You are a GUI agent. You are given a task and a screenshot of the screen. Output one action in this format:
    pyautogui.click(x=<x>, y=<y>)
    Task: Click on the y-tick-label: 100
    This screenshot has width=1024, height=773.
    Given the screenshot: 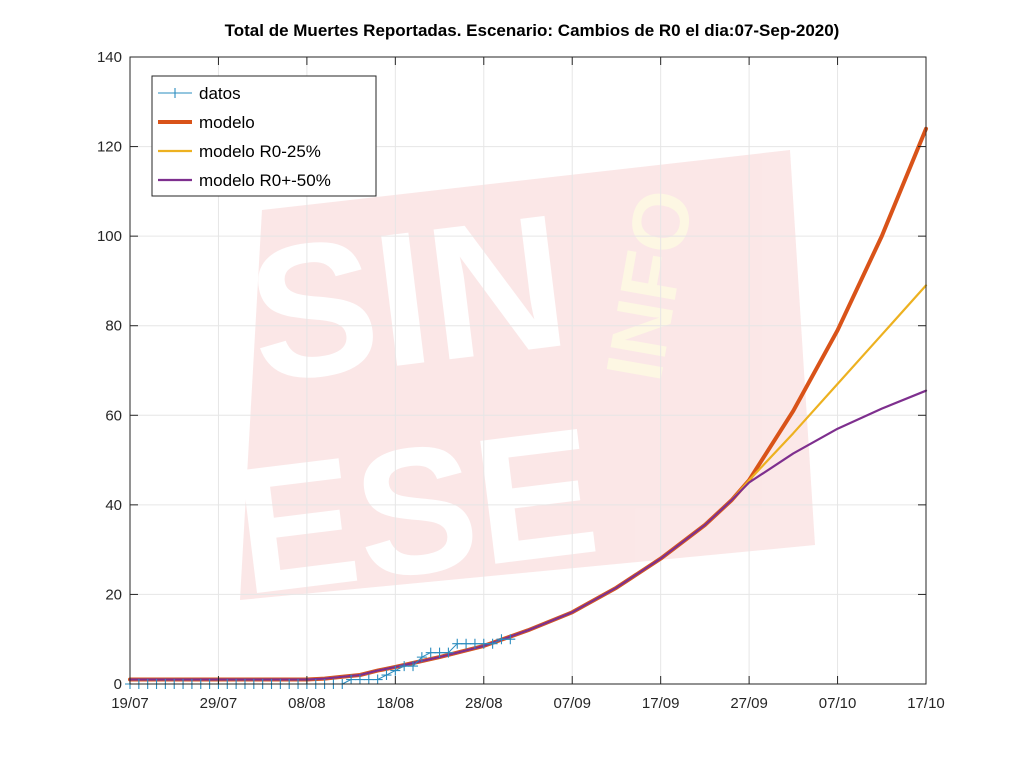 What is the action you would take?
    pyautogui.click(x=109, y=236)
    